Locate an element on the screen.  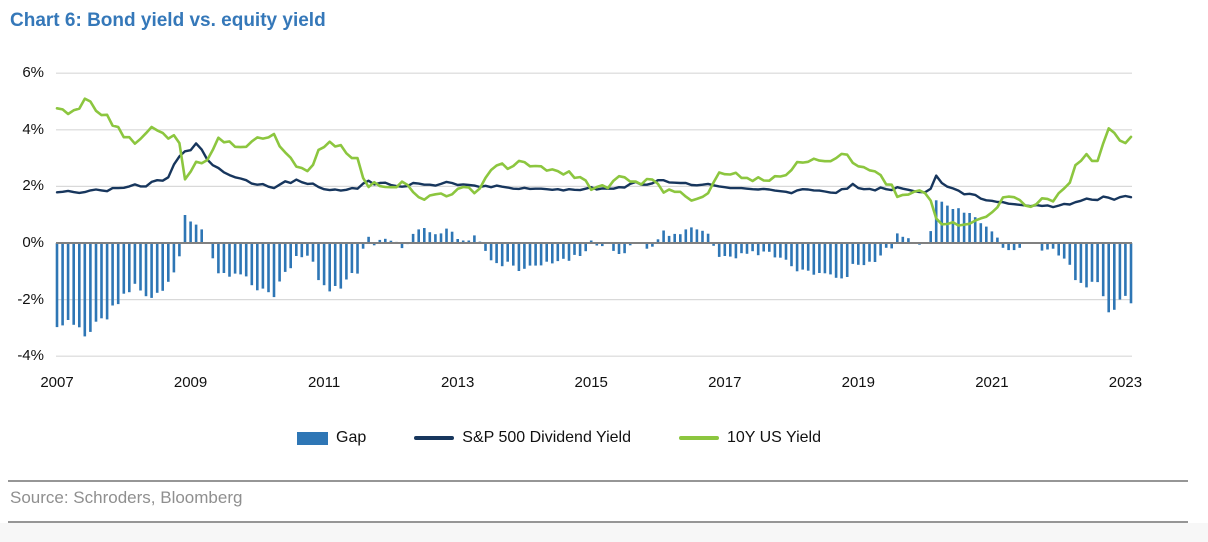
x-tick-label: 2007 is located at coordinates (57, 382).